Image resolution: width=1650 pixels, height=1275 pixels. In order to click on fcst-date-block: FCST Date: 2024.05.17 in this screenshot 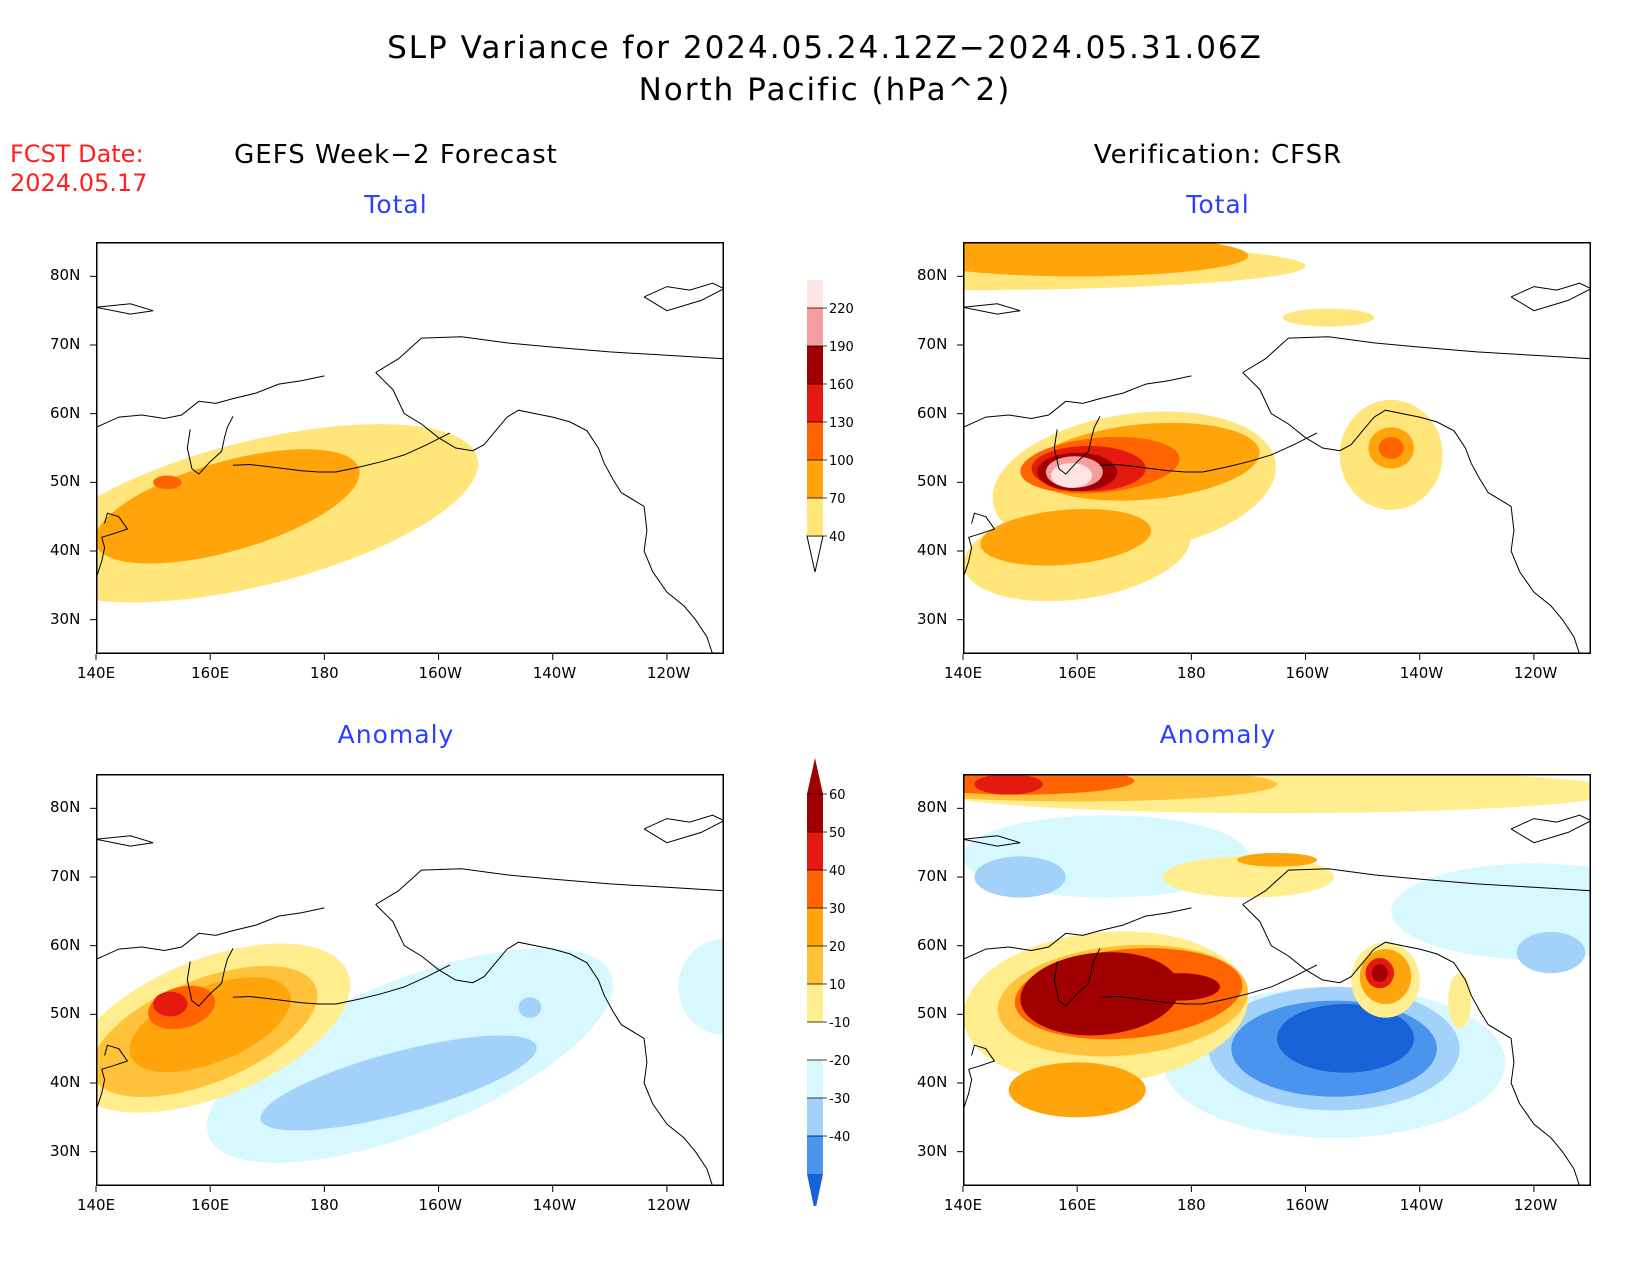, I will do `click(78, 169)`.